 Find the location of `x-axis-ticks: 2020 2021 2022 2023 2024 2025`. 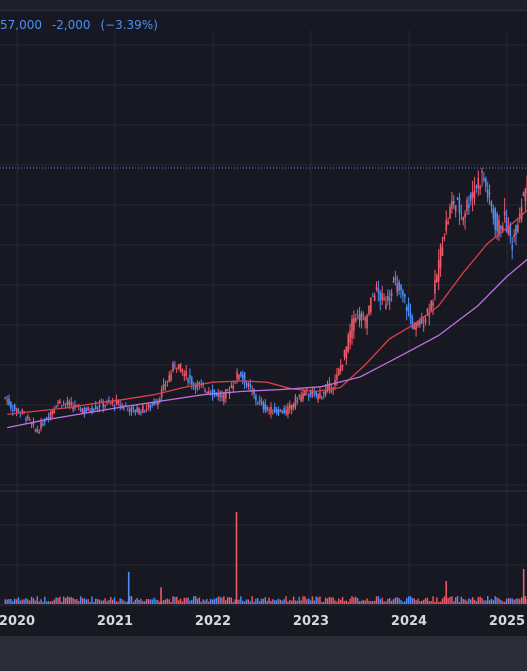

x-axis-ticks: 2020 2021 2022 2023 2024 2025 is located at coordinates (263, 616).